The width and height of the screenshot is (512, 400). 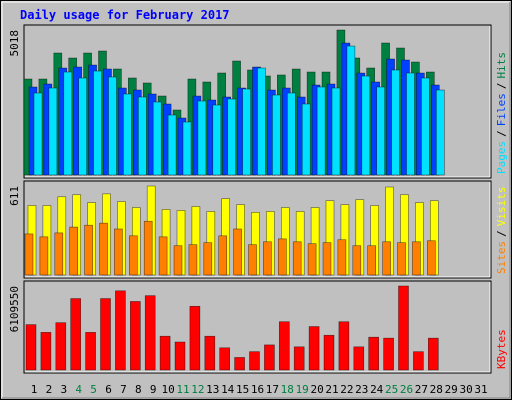 I want to click on x-tick-label: 10, so click(x=167, y=389).